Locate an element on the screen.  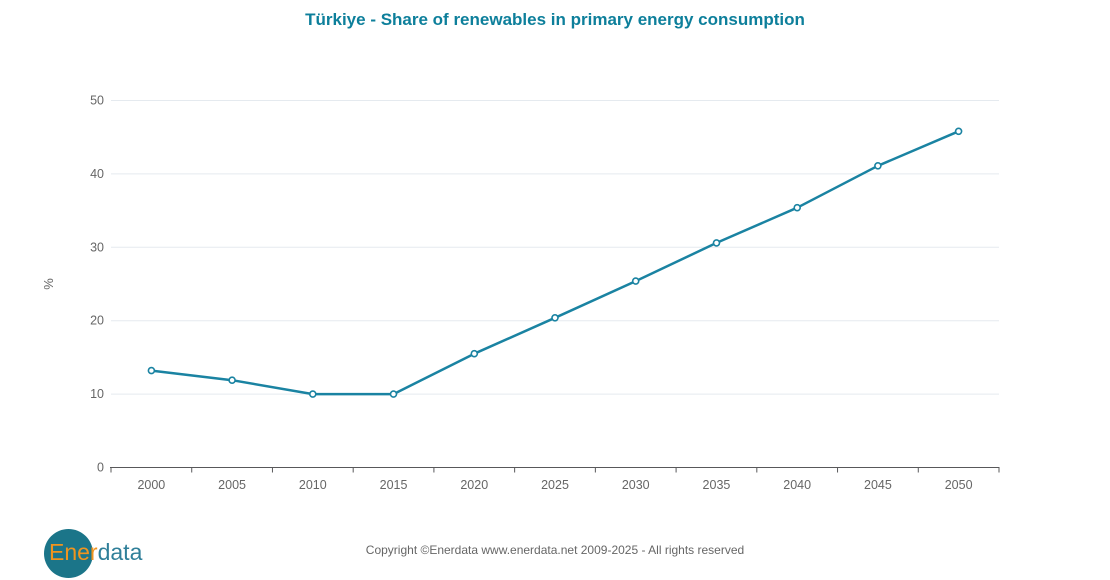
enerdata-logo: Enerdata is located at coordinates (119, 554).